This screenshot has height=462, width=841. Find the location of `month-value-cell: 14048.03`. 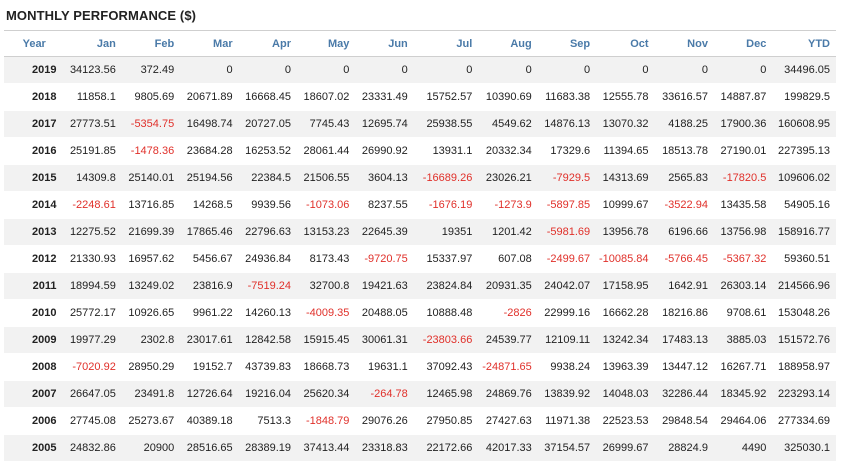

month-value-cell: 14048.03 is located at coordinates (625, 394).